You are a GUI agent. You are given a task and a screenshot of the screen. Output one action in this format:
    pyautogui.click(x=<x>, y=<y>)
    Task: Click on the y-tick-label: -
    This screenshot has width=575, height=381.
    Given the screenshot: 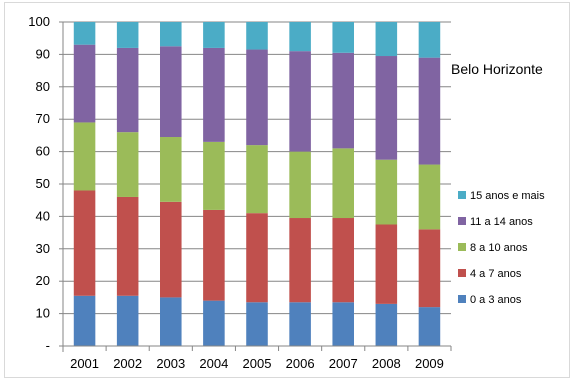 What is the action you would take?
    pyautogui.click(x=48, y=345)
    